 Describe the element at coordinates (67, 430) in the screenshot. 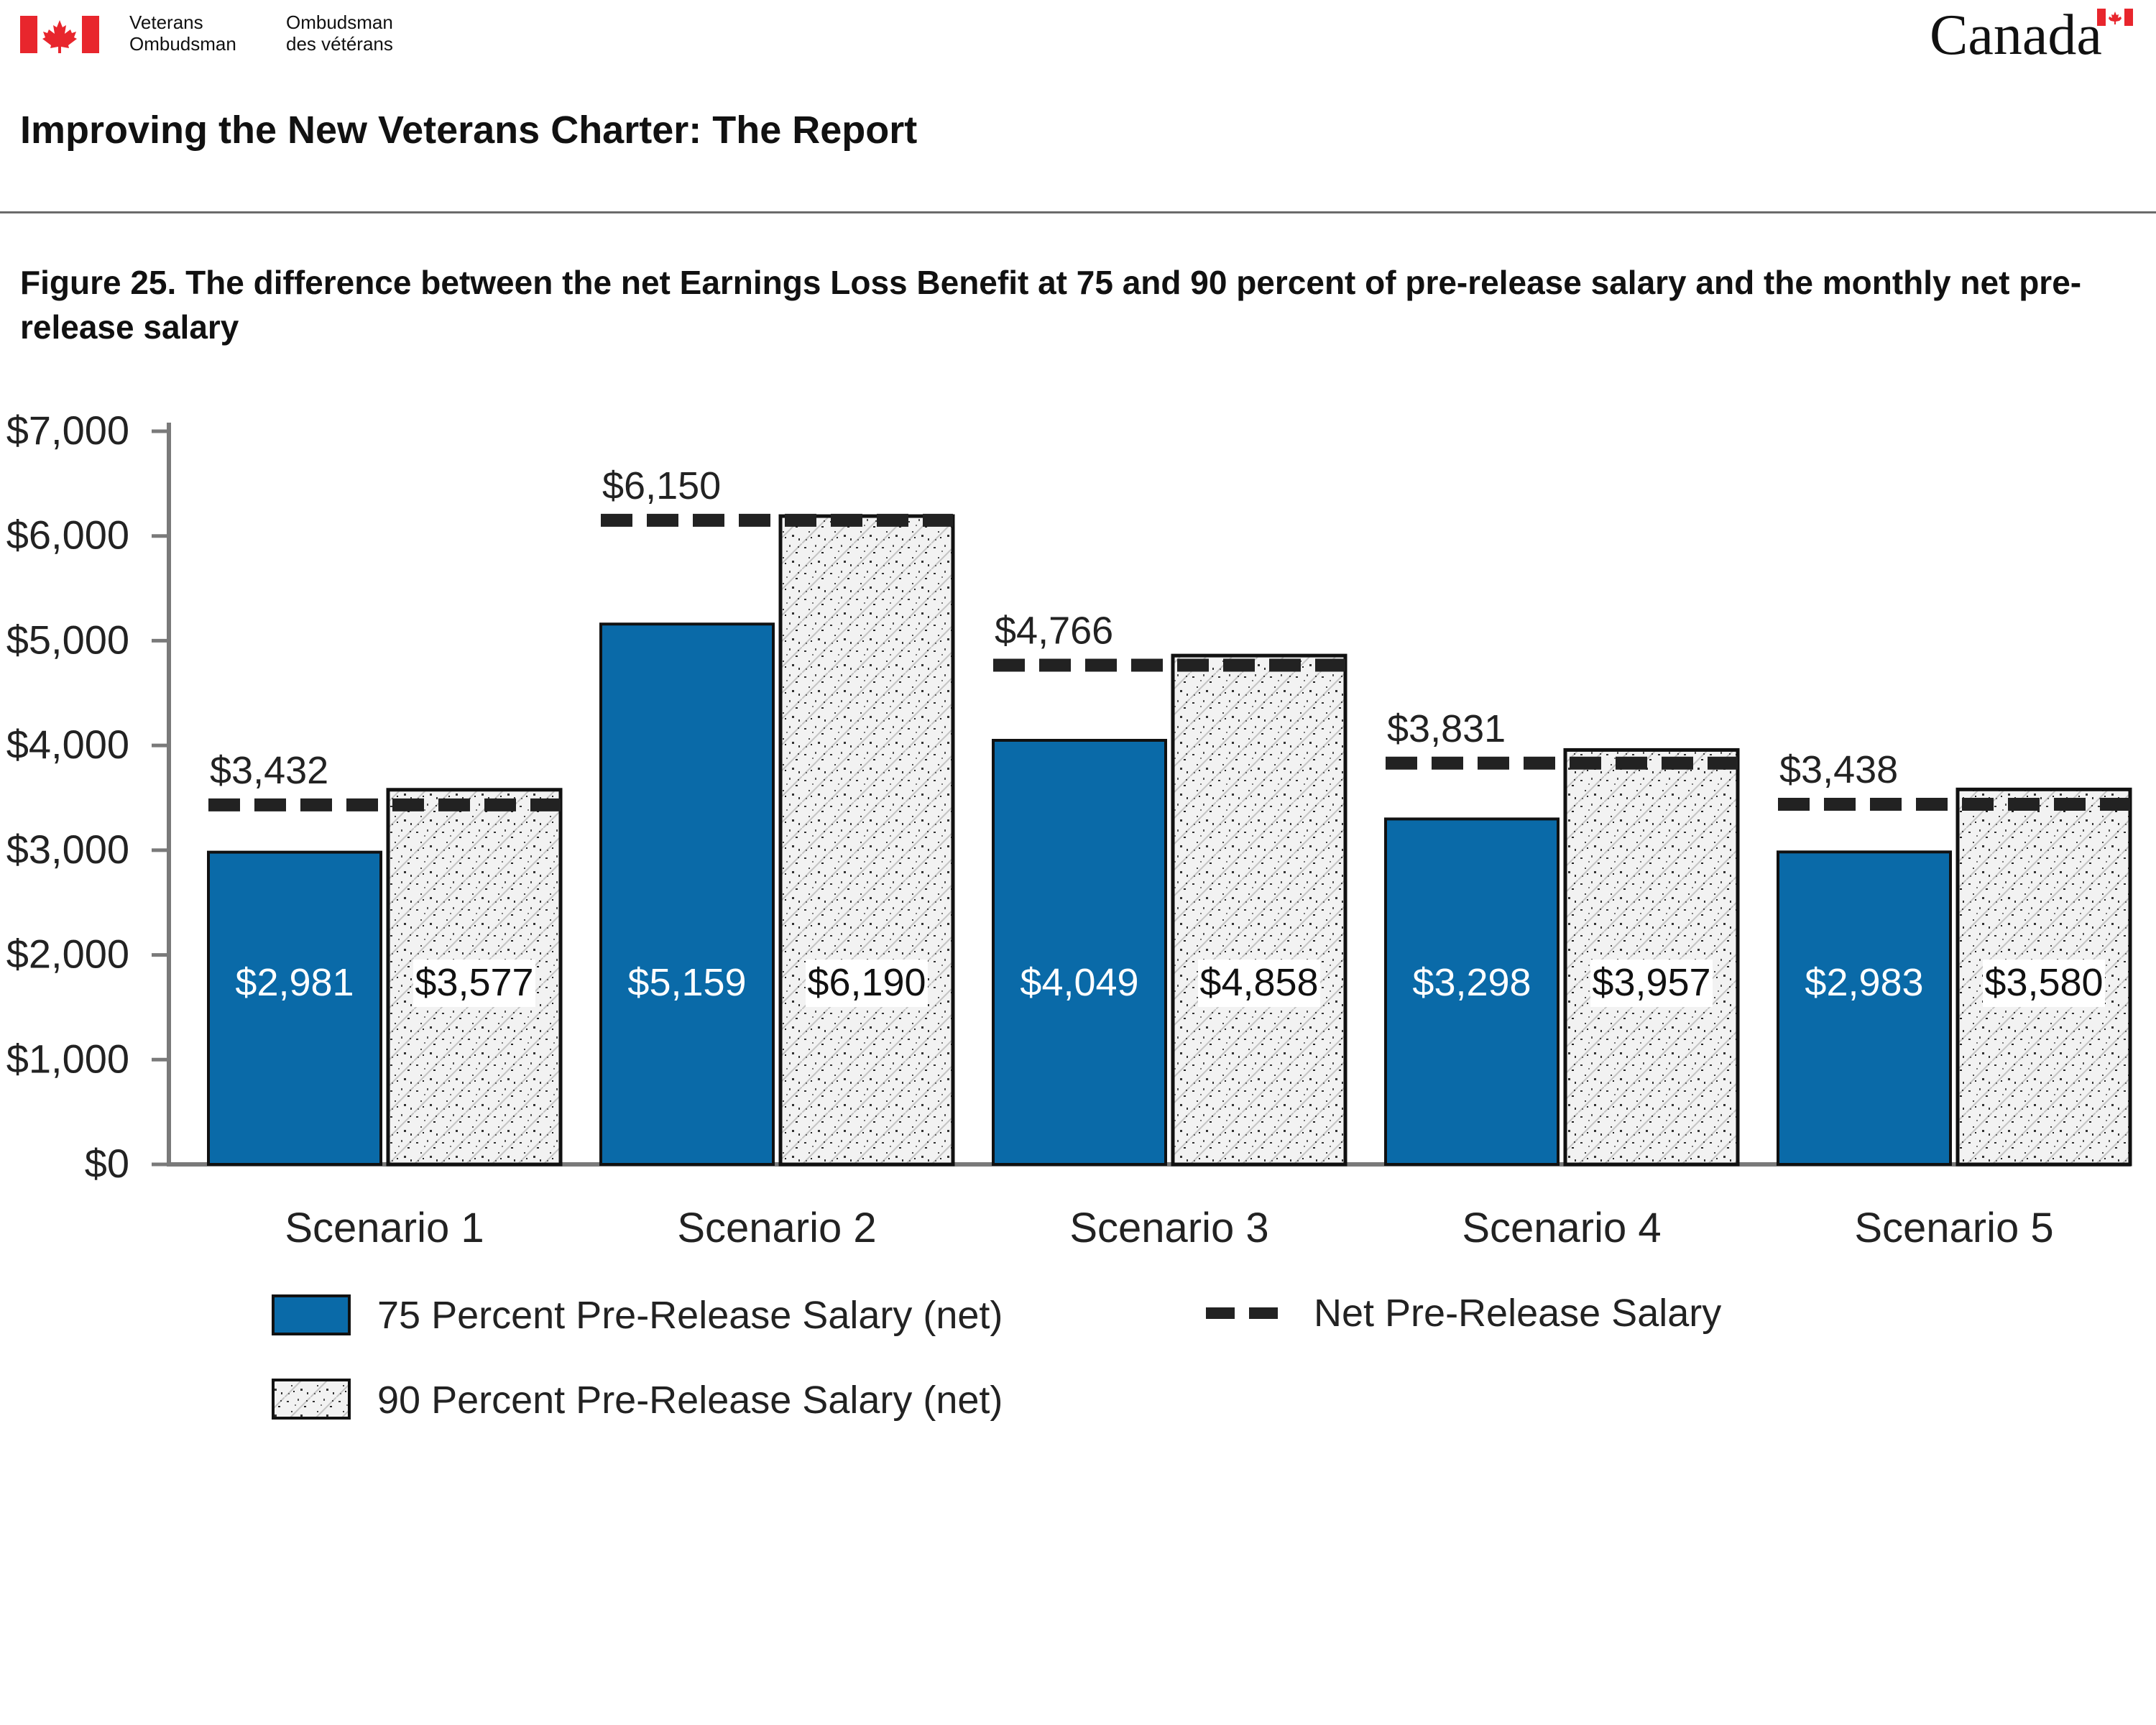

I see `y-tick-label: $7,000` at that location.